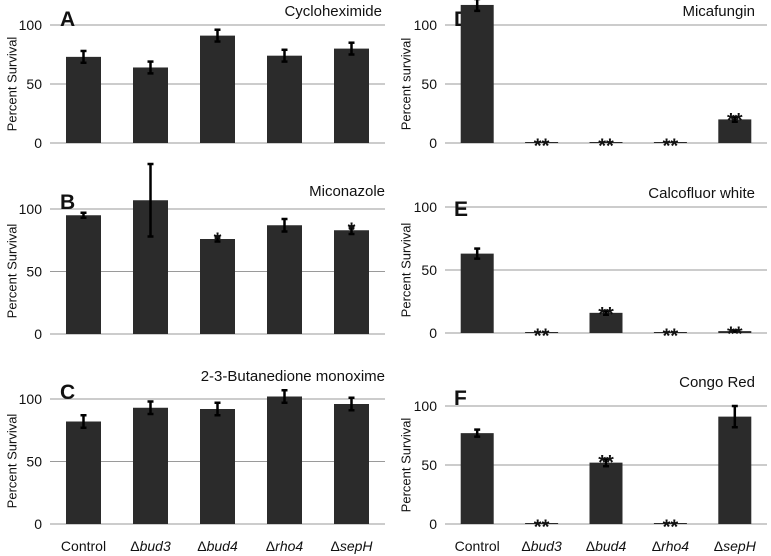 This screenshot has width=771, height=556. I want to click on panel-letter: A, so click(67, 19).